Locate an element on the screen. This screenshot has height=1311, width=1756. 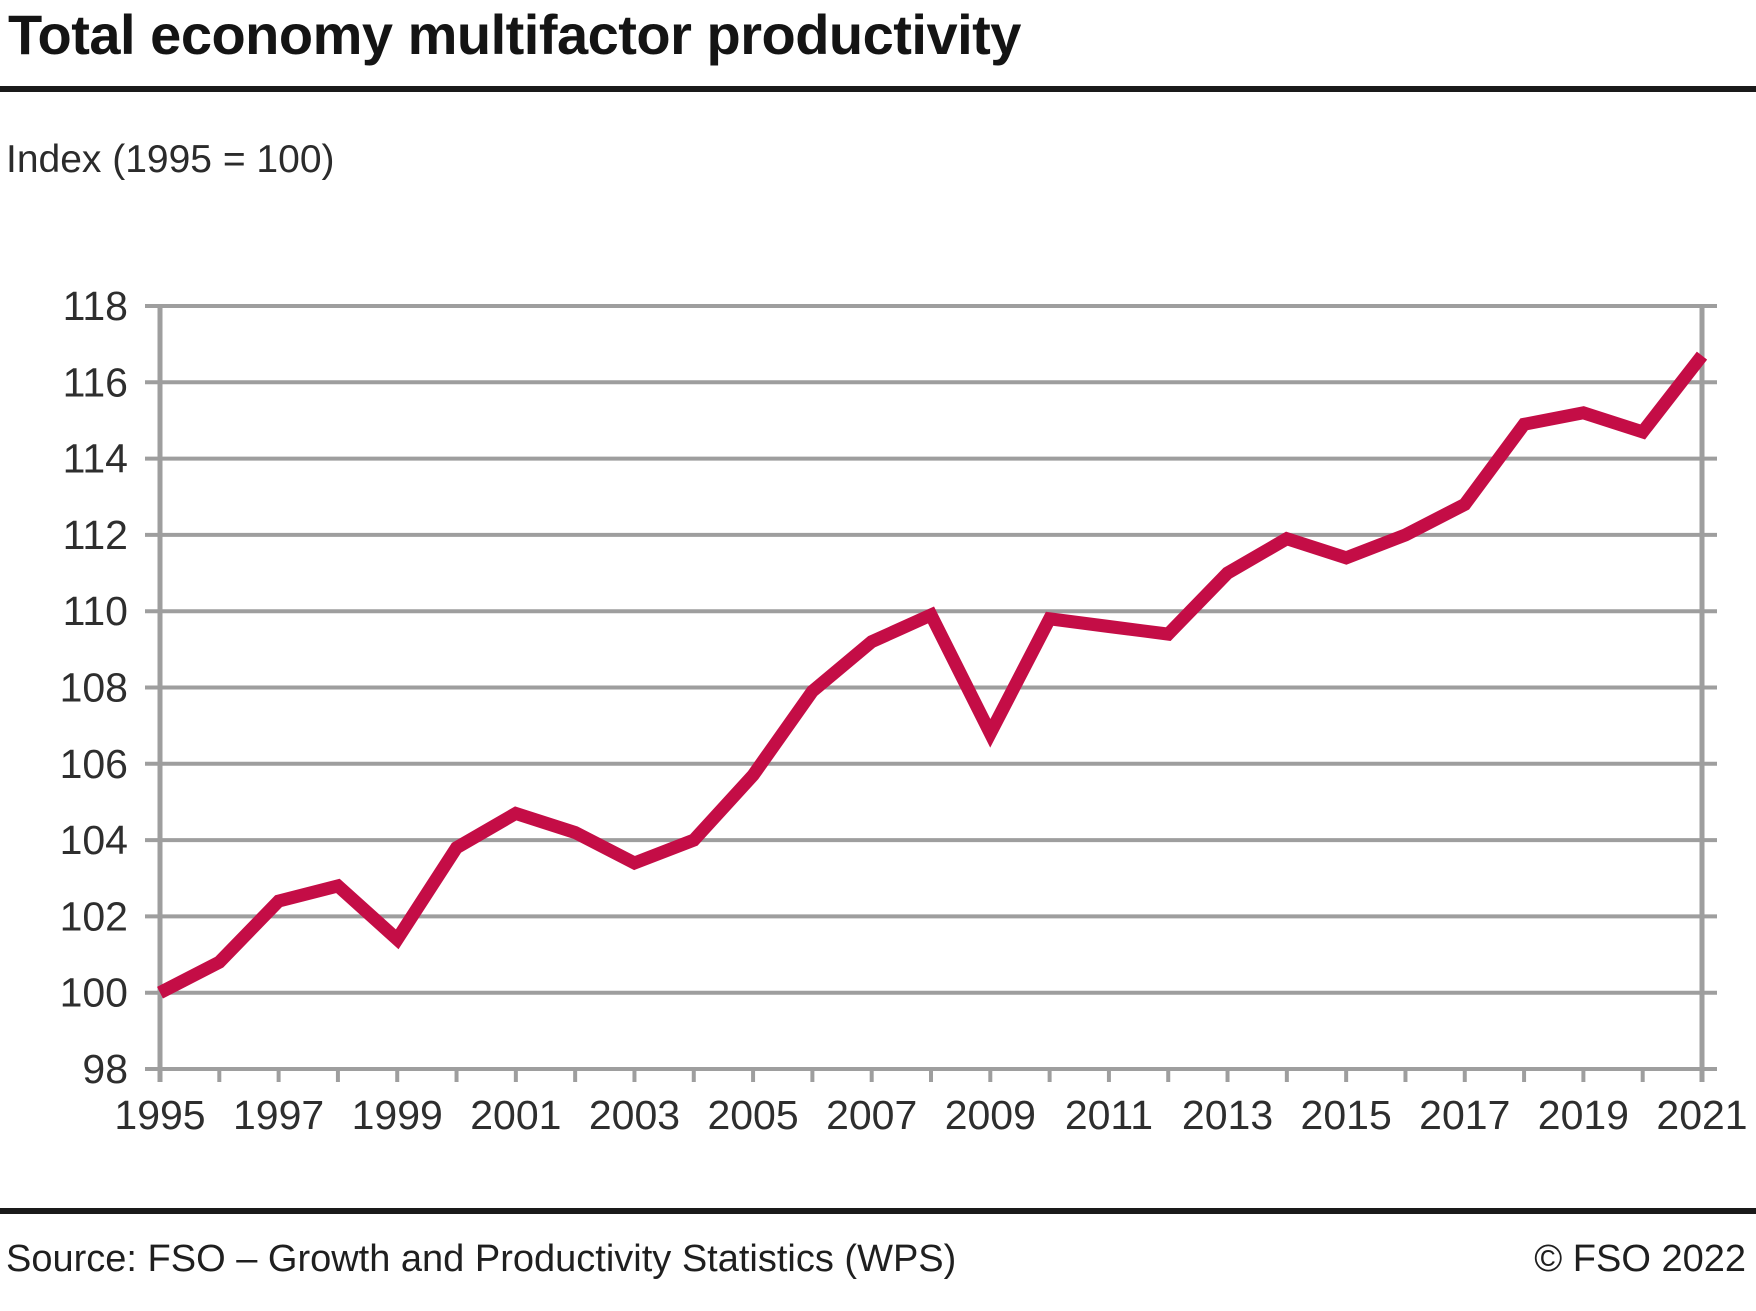
title-divider is located at coordinates (878, 89).